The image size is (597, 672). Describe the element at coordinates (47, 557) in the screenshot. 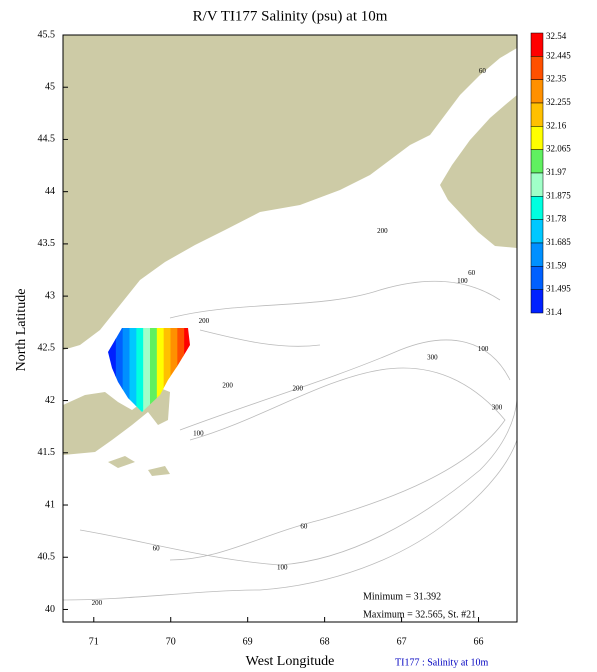

I see `y-tick-label: 40.5` at that location.